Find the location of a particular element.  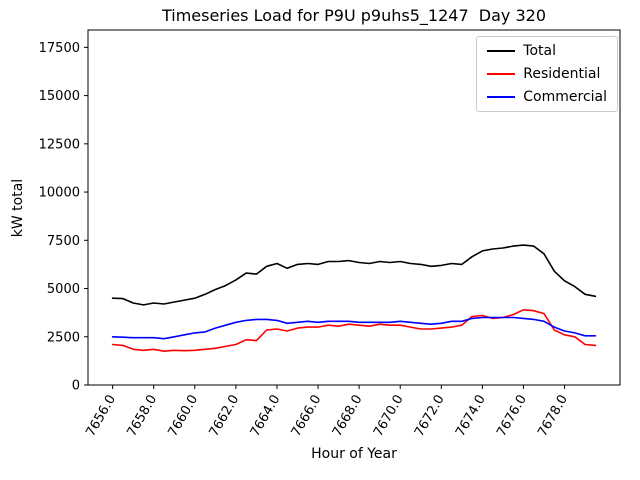

legend-entry-total: Total is located at coordinates (547, 51).